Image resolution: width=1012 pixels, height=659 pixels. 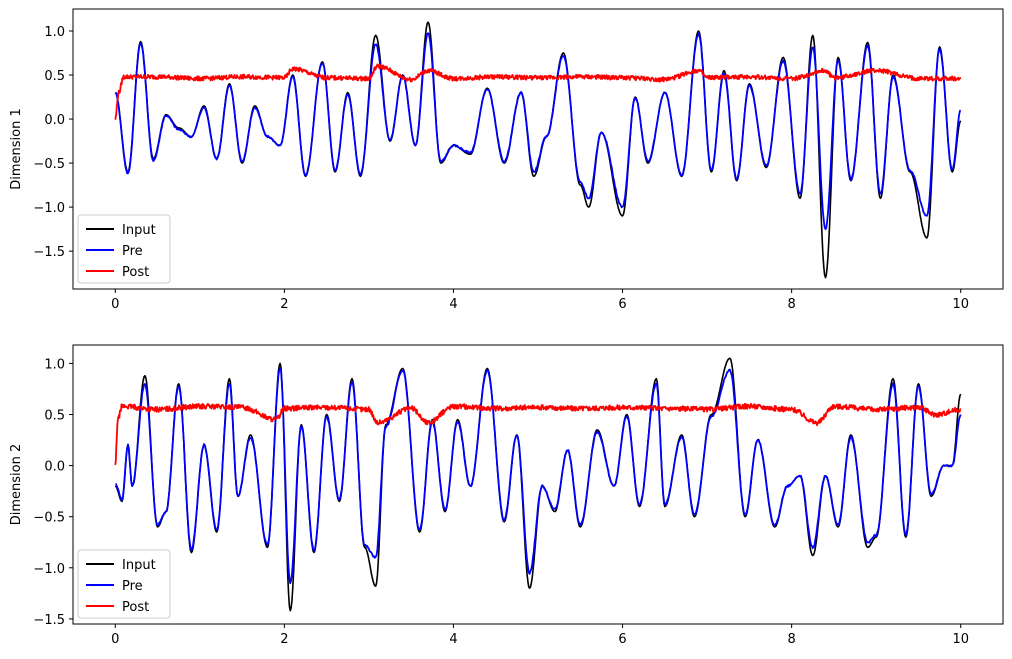 What do you see at coordinates (16, 149) in the screenshot?
I see `y-axis-label: Dimension 1` at bounding box center [16, 149].